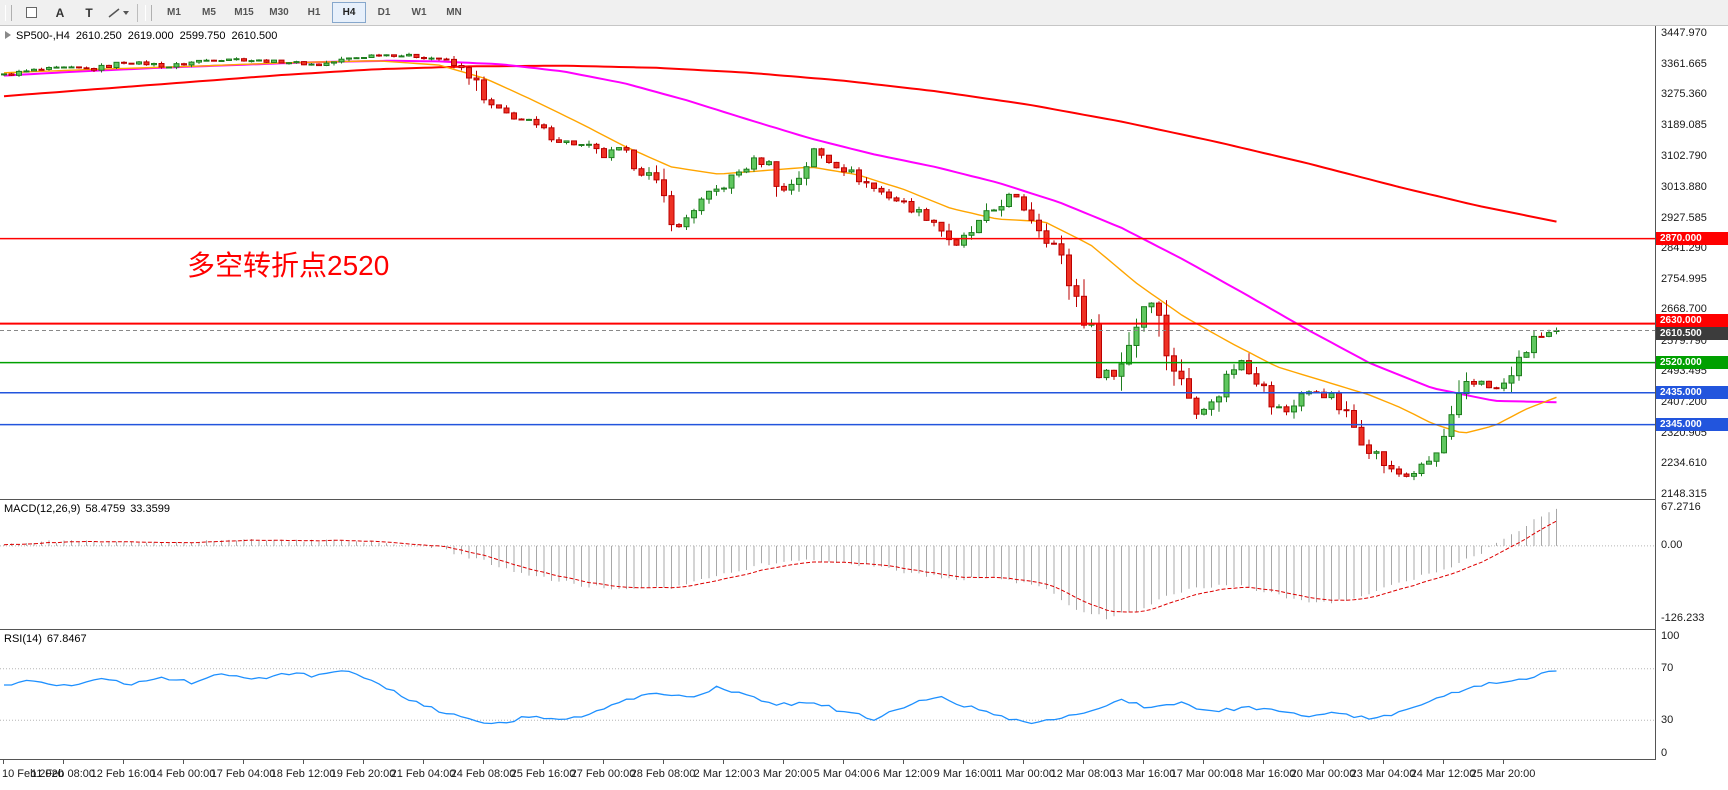 The width and height of the screenshot is (1728, 790). Describe the element at coordinates (843, 774) in the screenshot. I see `time-label: 5 Mar 04:00` at that location.